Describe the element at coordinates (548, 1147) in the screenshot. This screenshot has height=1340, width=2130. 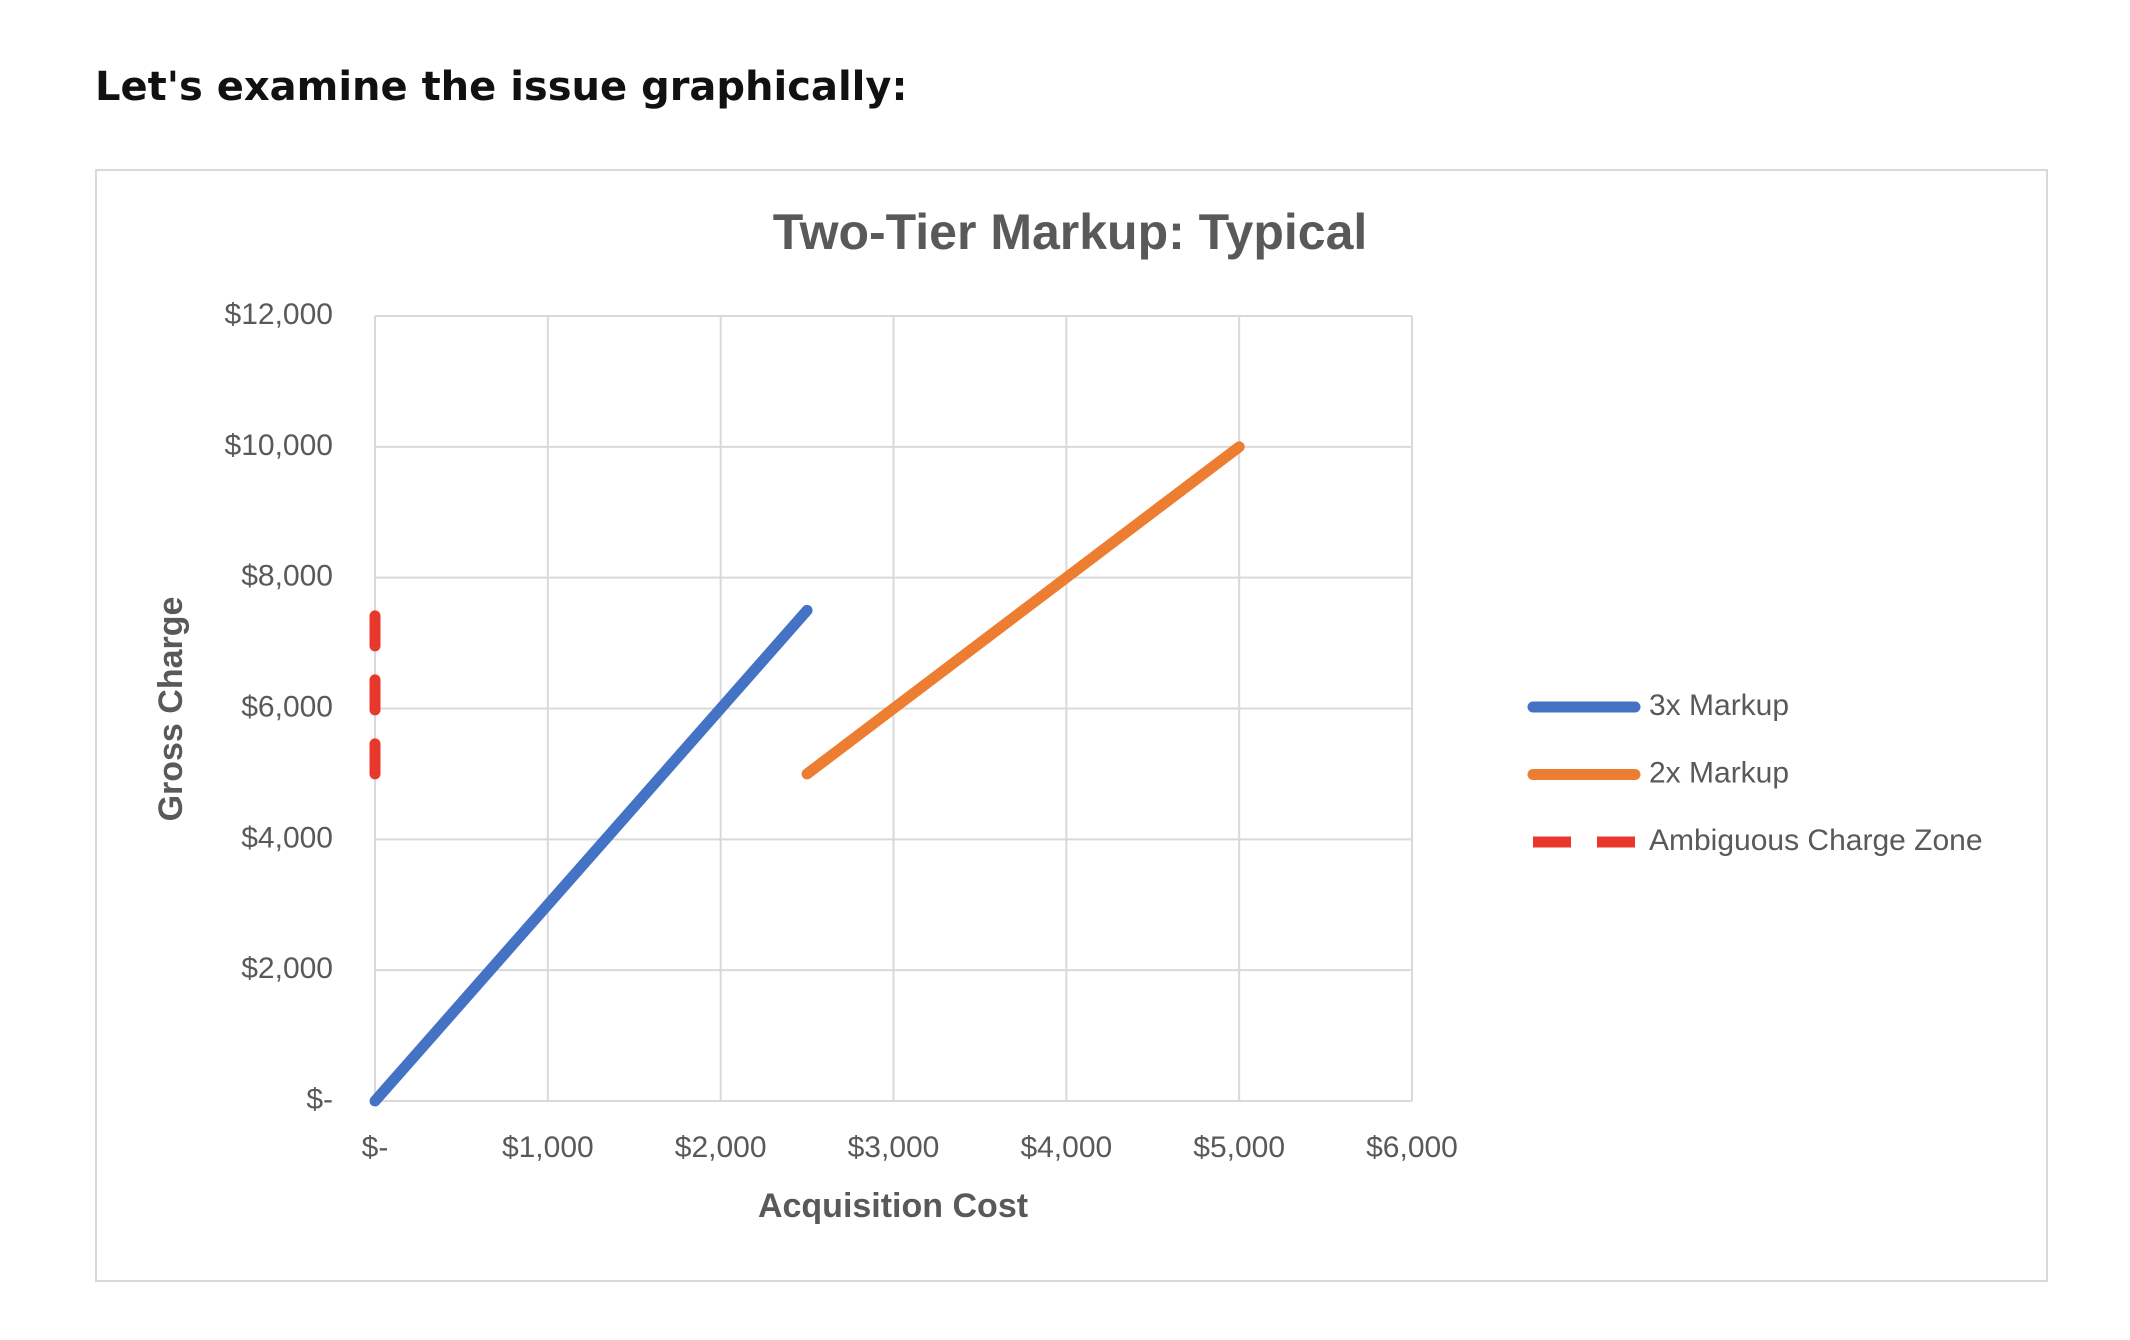
I see `x-tick-label: $1,000` at that location.